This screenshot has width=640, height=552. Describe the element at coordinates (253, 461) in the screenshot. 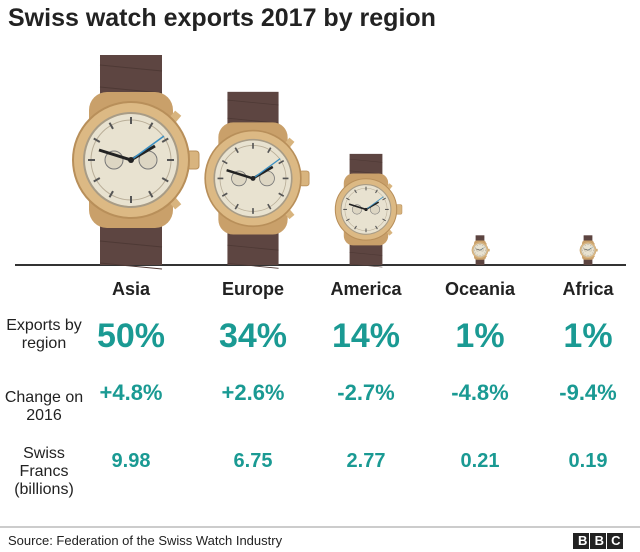

I see `value-label: 6.75` at that location.